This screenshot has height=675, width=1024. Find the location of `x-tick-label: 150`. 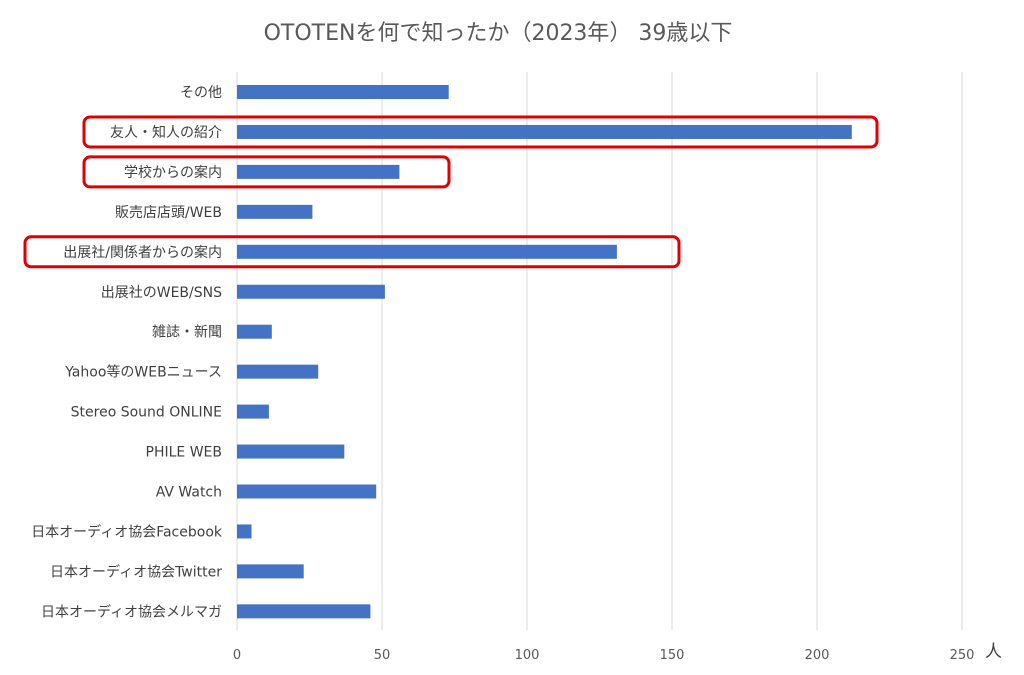

x-tick-label: 150 is located at coordinates (672, 655).